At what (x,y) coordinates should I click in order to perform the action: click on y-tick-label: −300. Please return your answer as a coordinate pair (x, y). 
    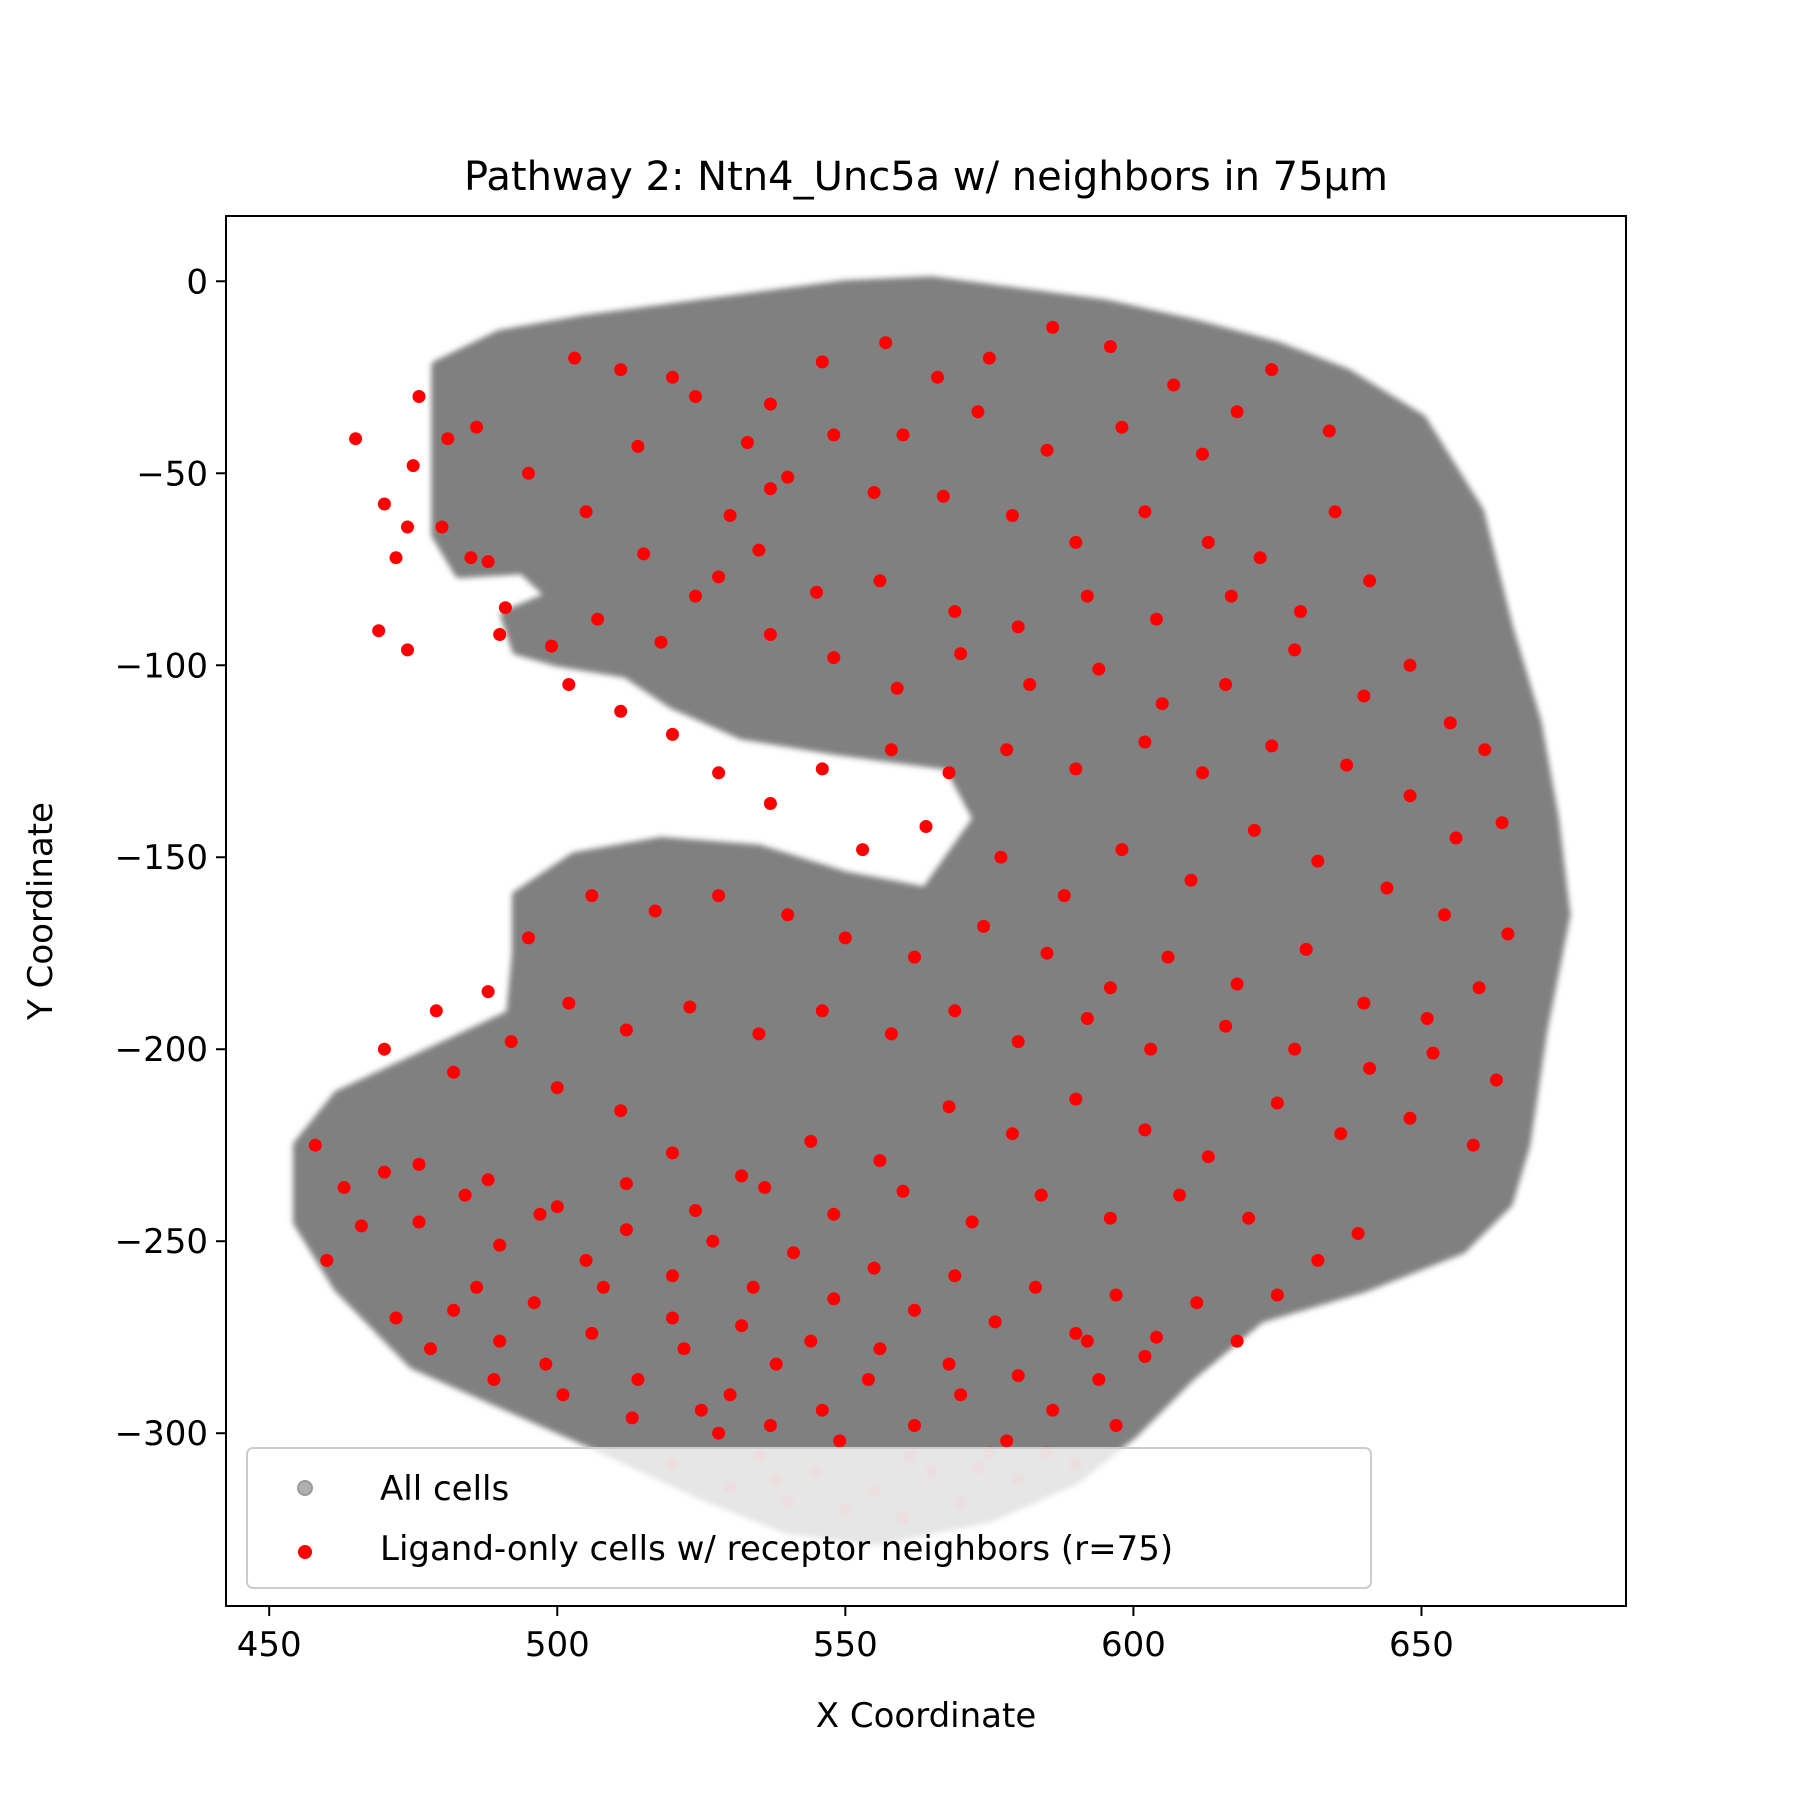
    Looking at the image, I should click on (161, 1434).